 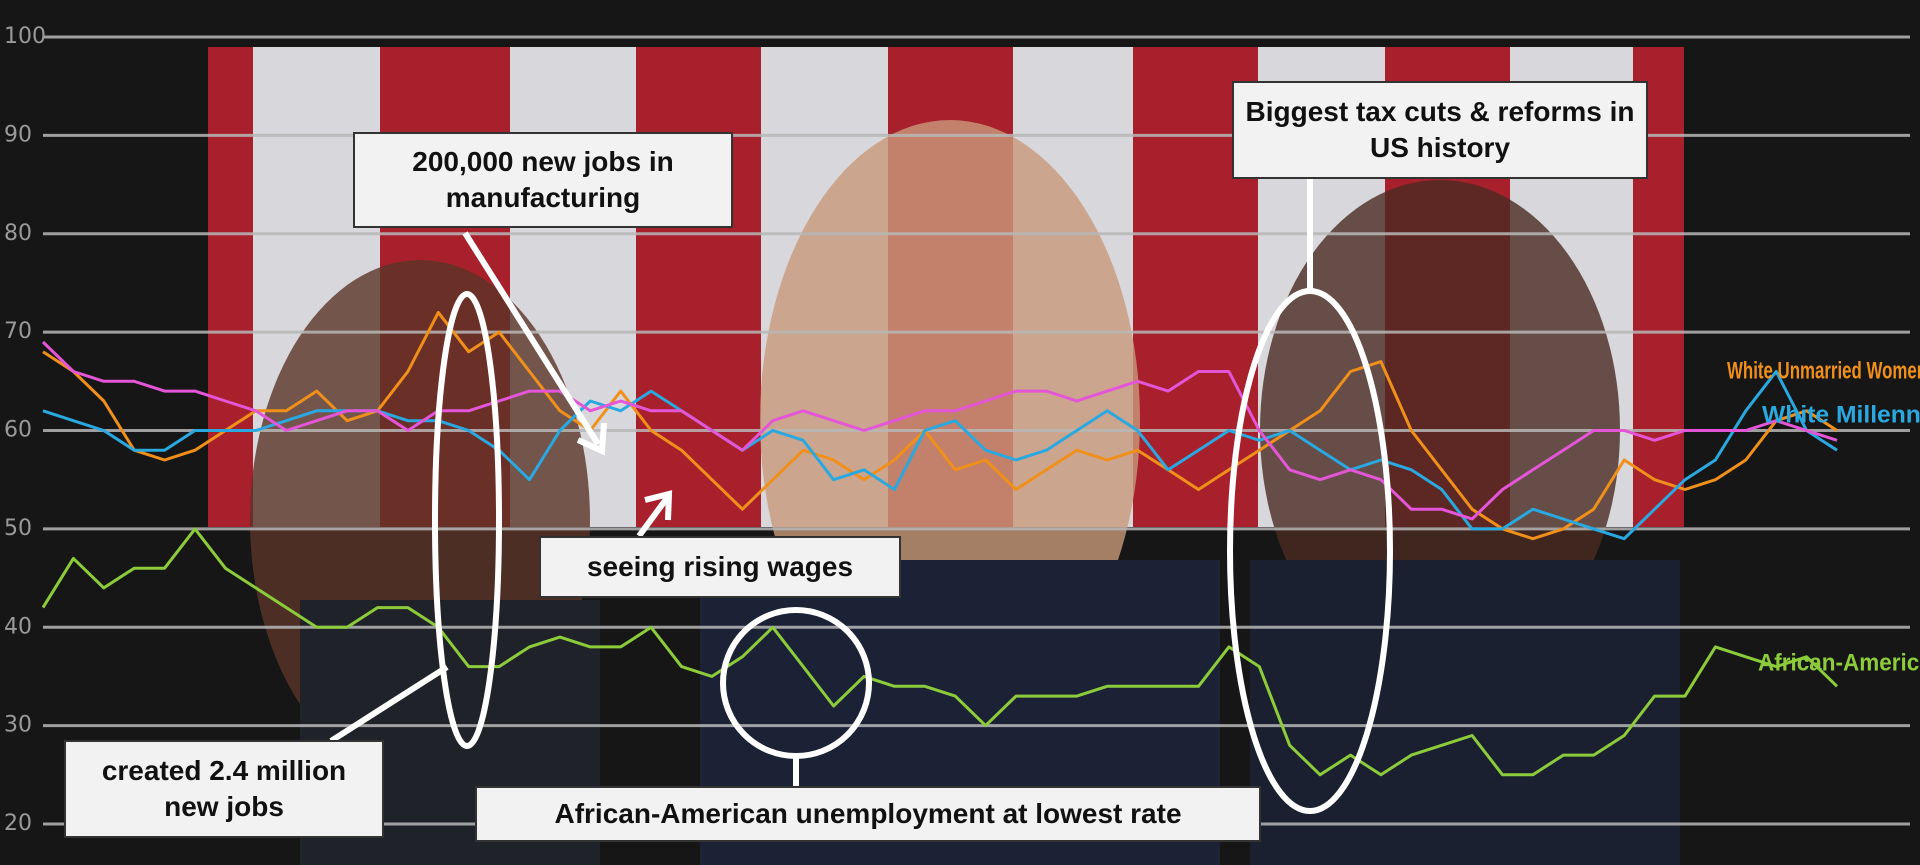 What do you see at coordinates (543, 180) in the screenshot?
I see `annotation: 200,000 new jobs in manufacturing` at bounding box center [543, 180].